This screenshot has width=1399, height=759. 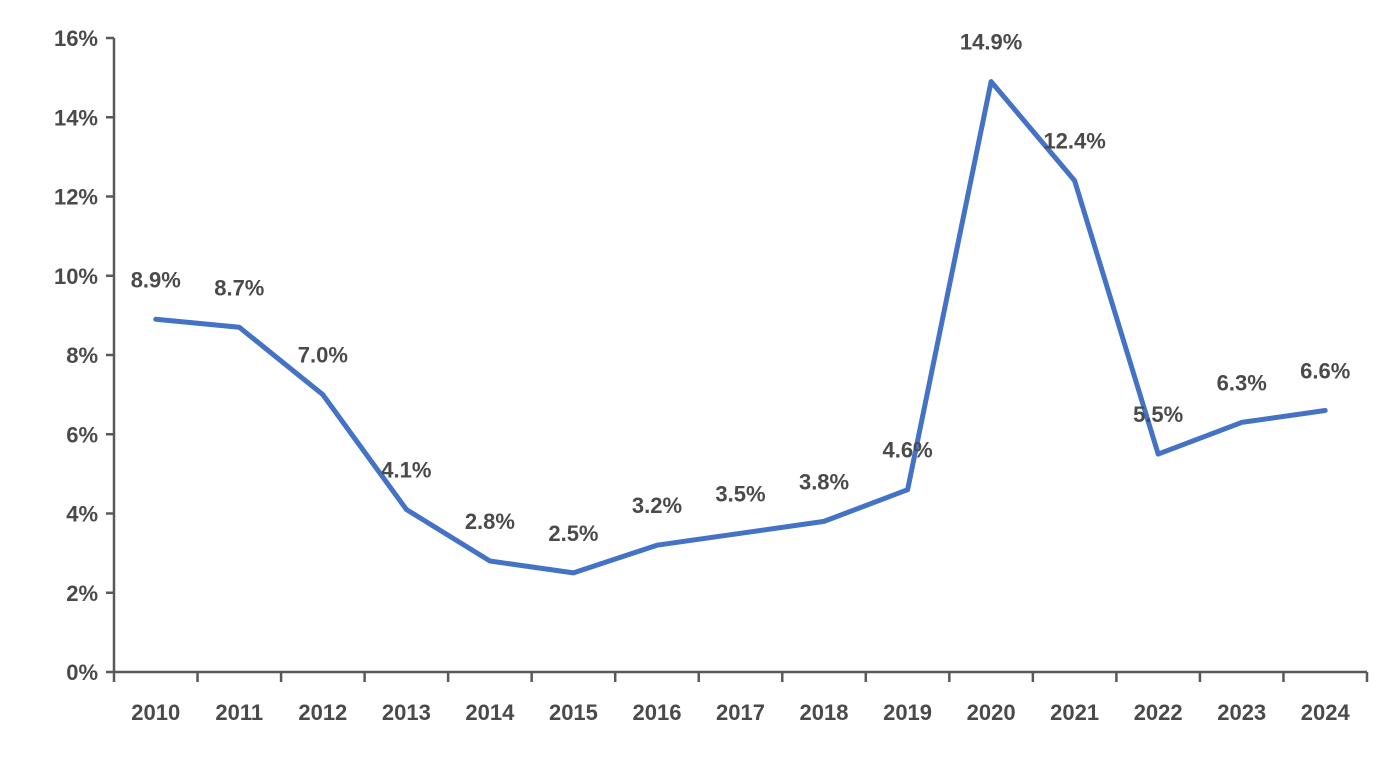 I want to click on y-tick-label: 14%, so click(x=76, y=117).